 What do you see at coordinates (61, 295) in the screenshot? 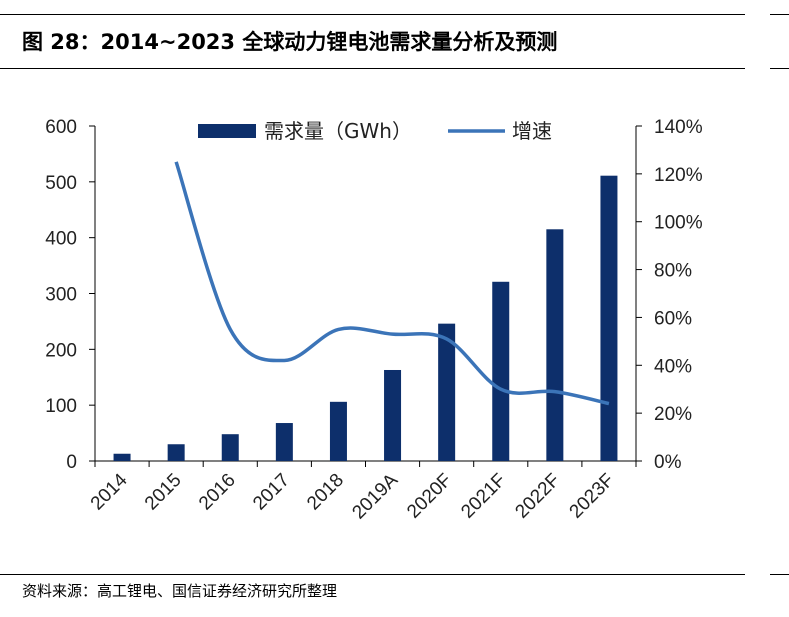
I see `left-tick-label: 300` at bounding box center [61, 295].